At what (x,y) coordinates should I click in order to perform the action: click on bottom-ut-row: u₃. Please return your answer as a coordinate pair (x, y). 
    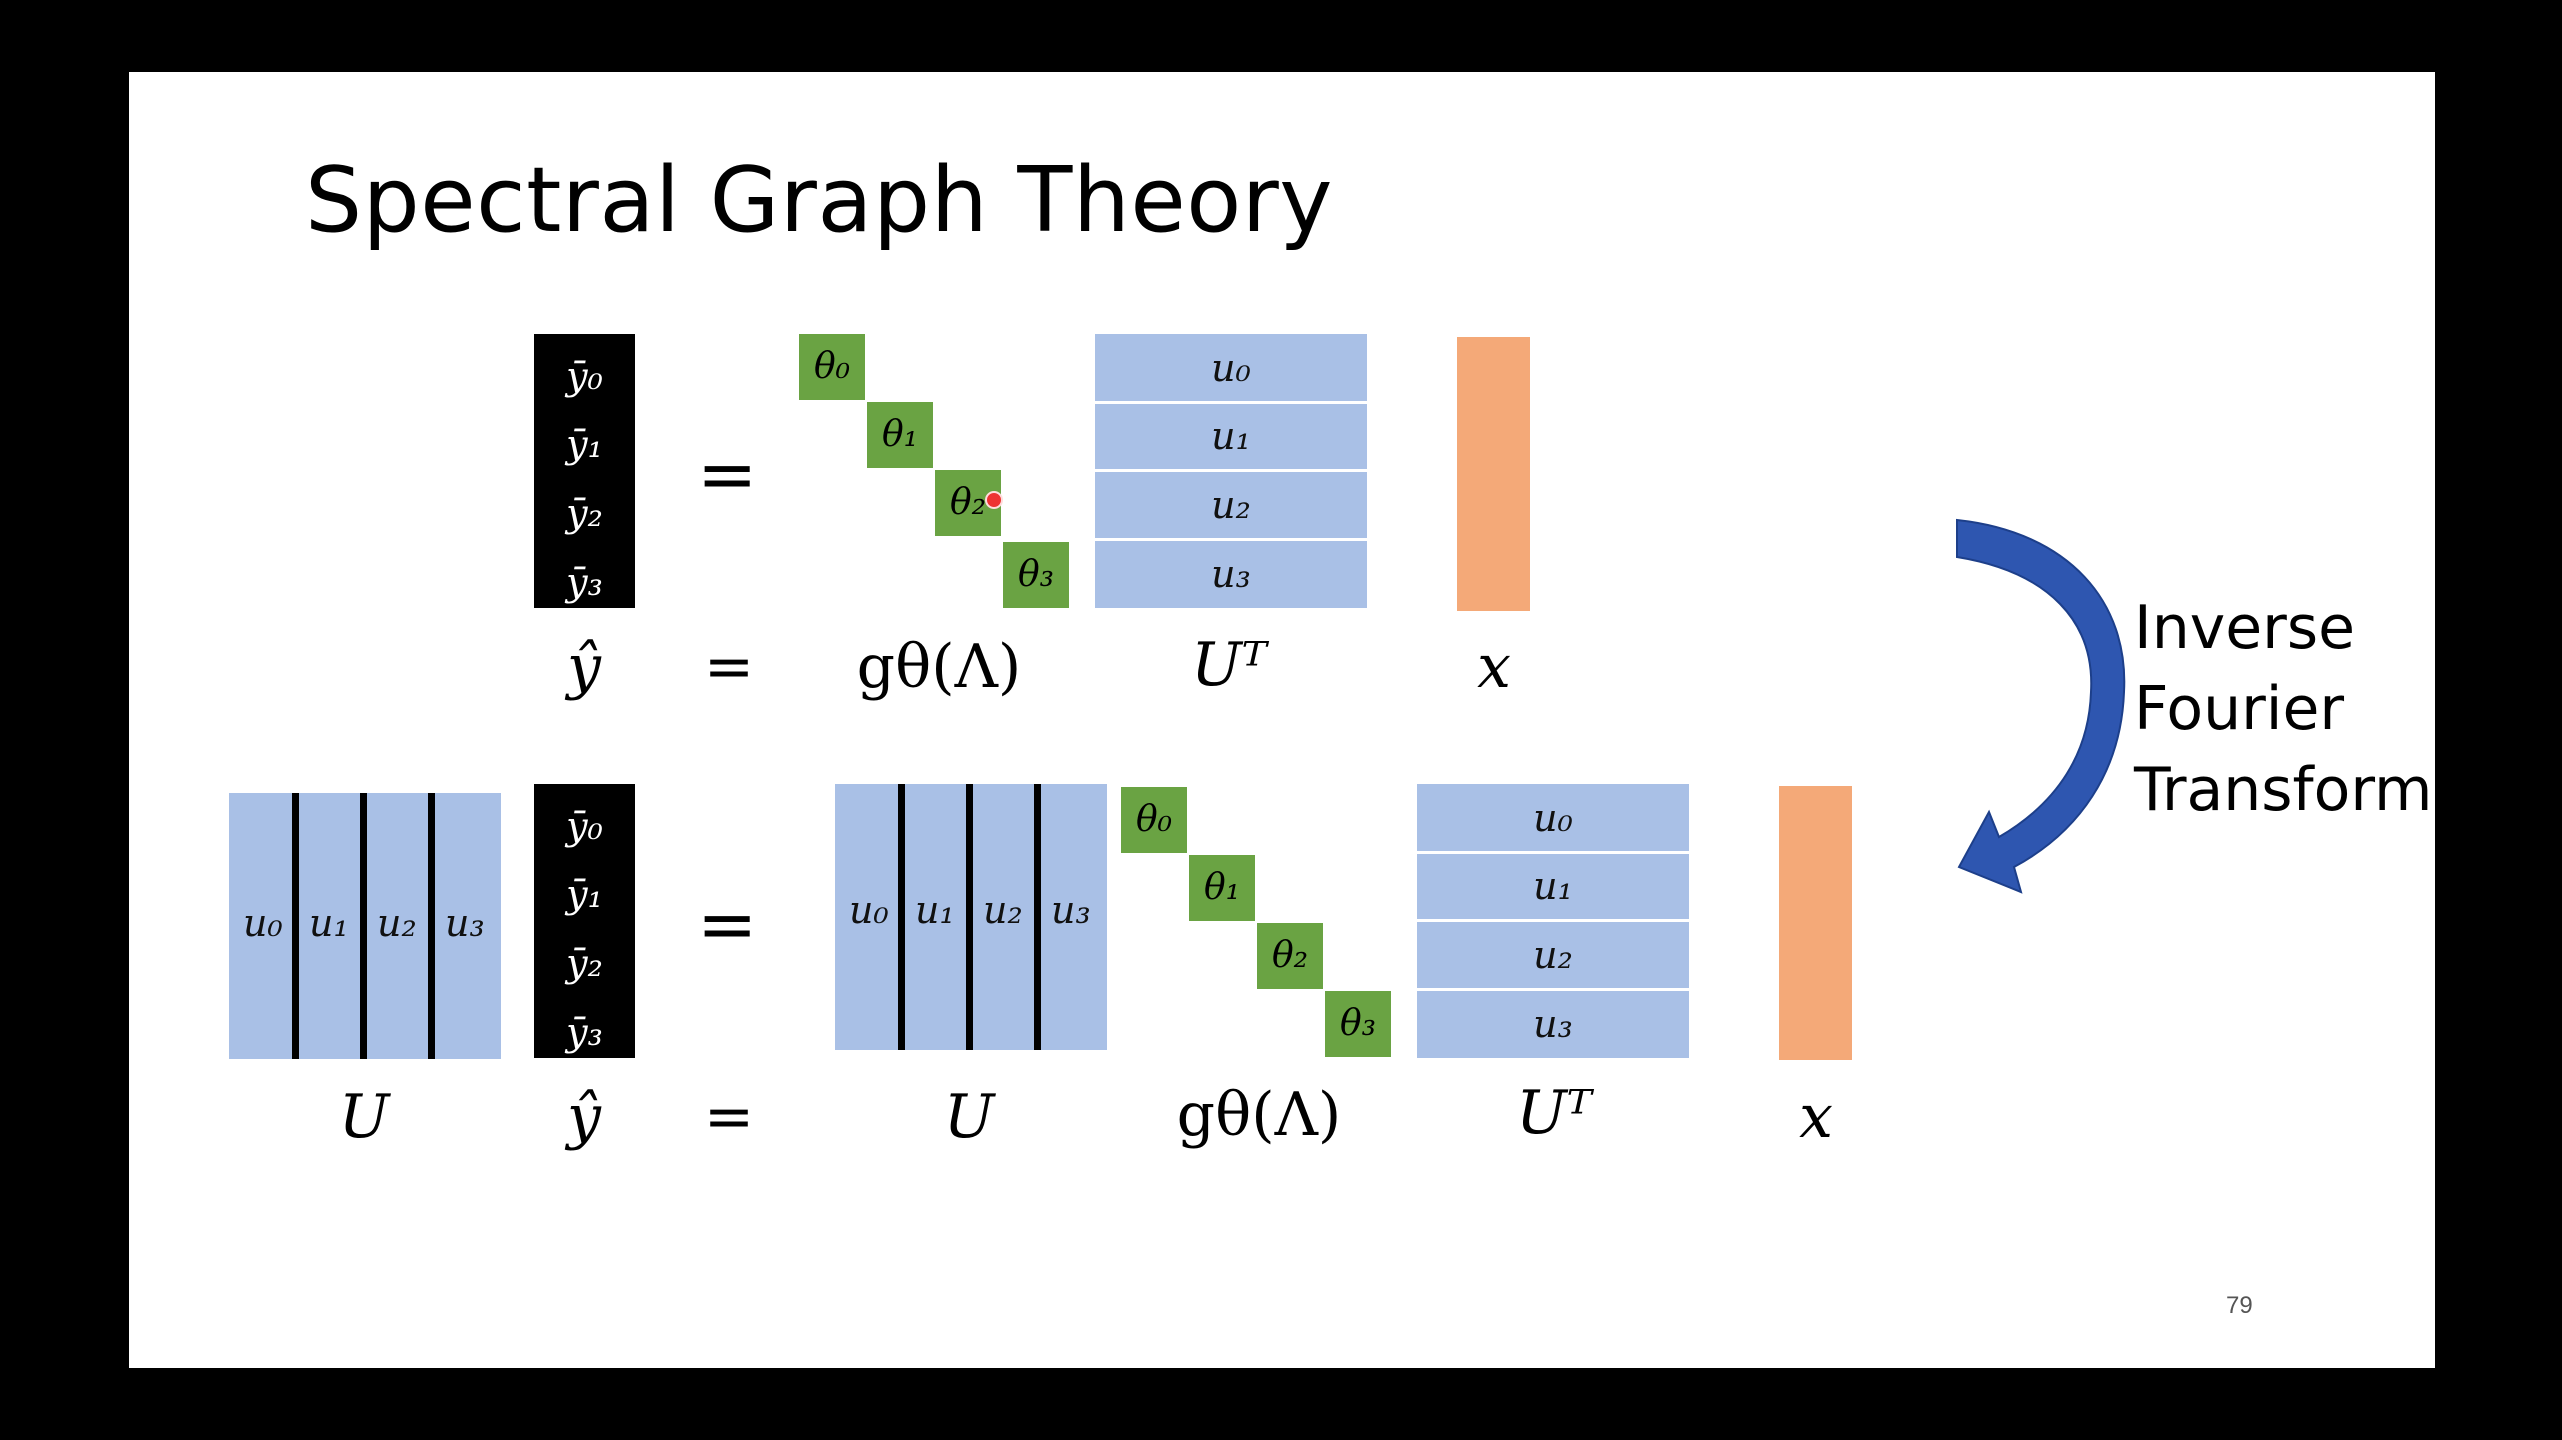
    Looking at the image, I should click on (1553, 1024).